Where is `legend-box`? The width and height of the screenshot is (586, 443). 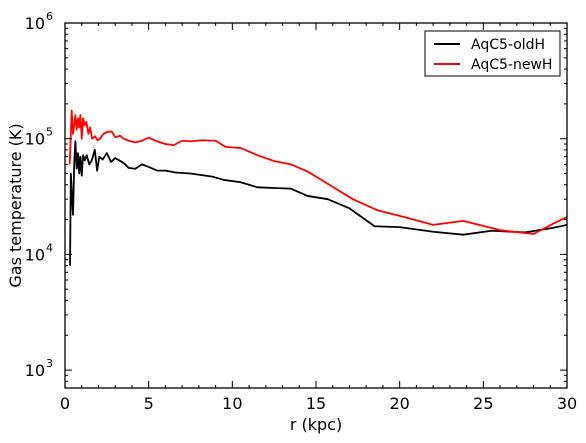
legend-box is located at coordinates (492, 53).